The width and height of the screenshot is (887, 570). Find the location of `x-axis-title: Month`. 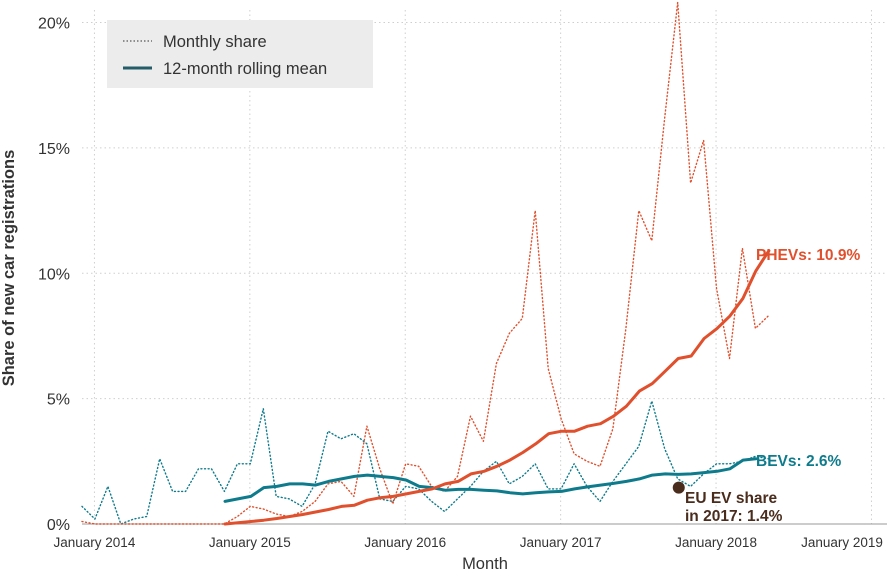

x-axis-title: Month is located at coordinates (485, 562).